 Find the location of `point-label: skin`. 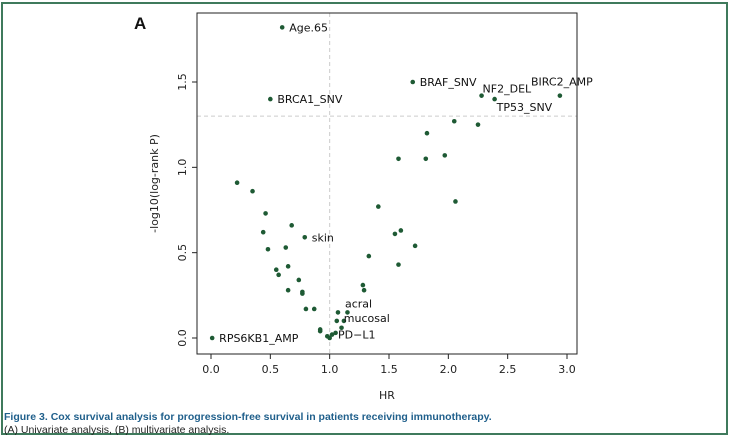

point-label: skin is located at coordinates (323, 237).